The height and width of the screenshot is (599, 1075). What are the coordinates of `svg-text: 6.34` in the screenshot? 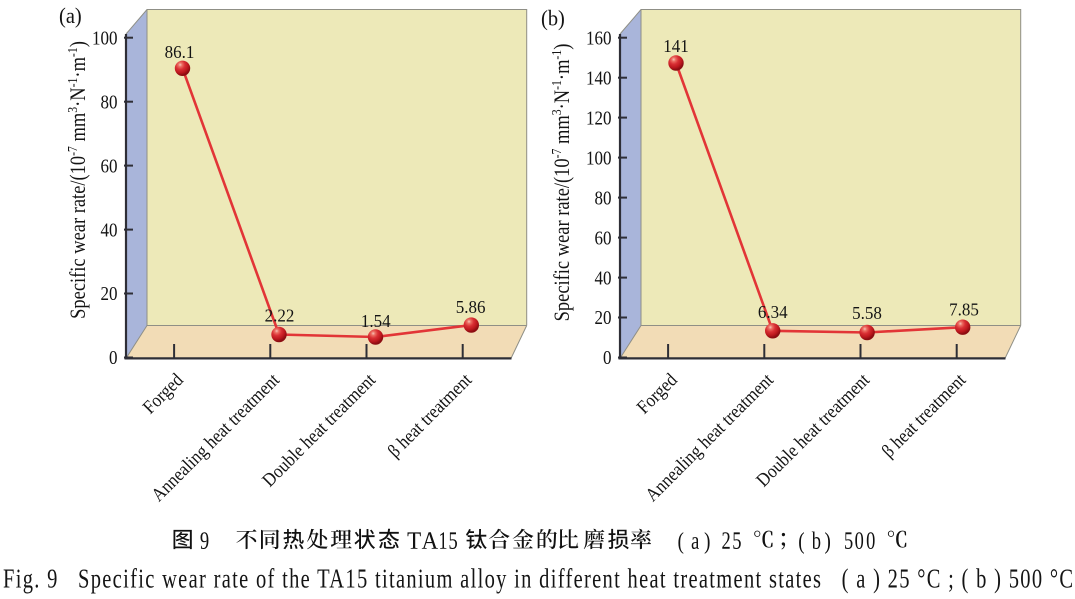 It's located at (773, 312).